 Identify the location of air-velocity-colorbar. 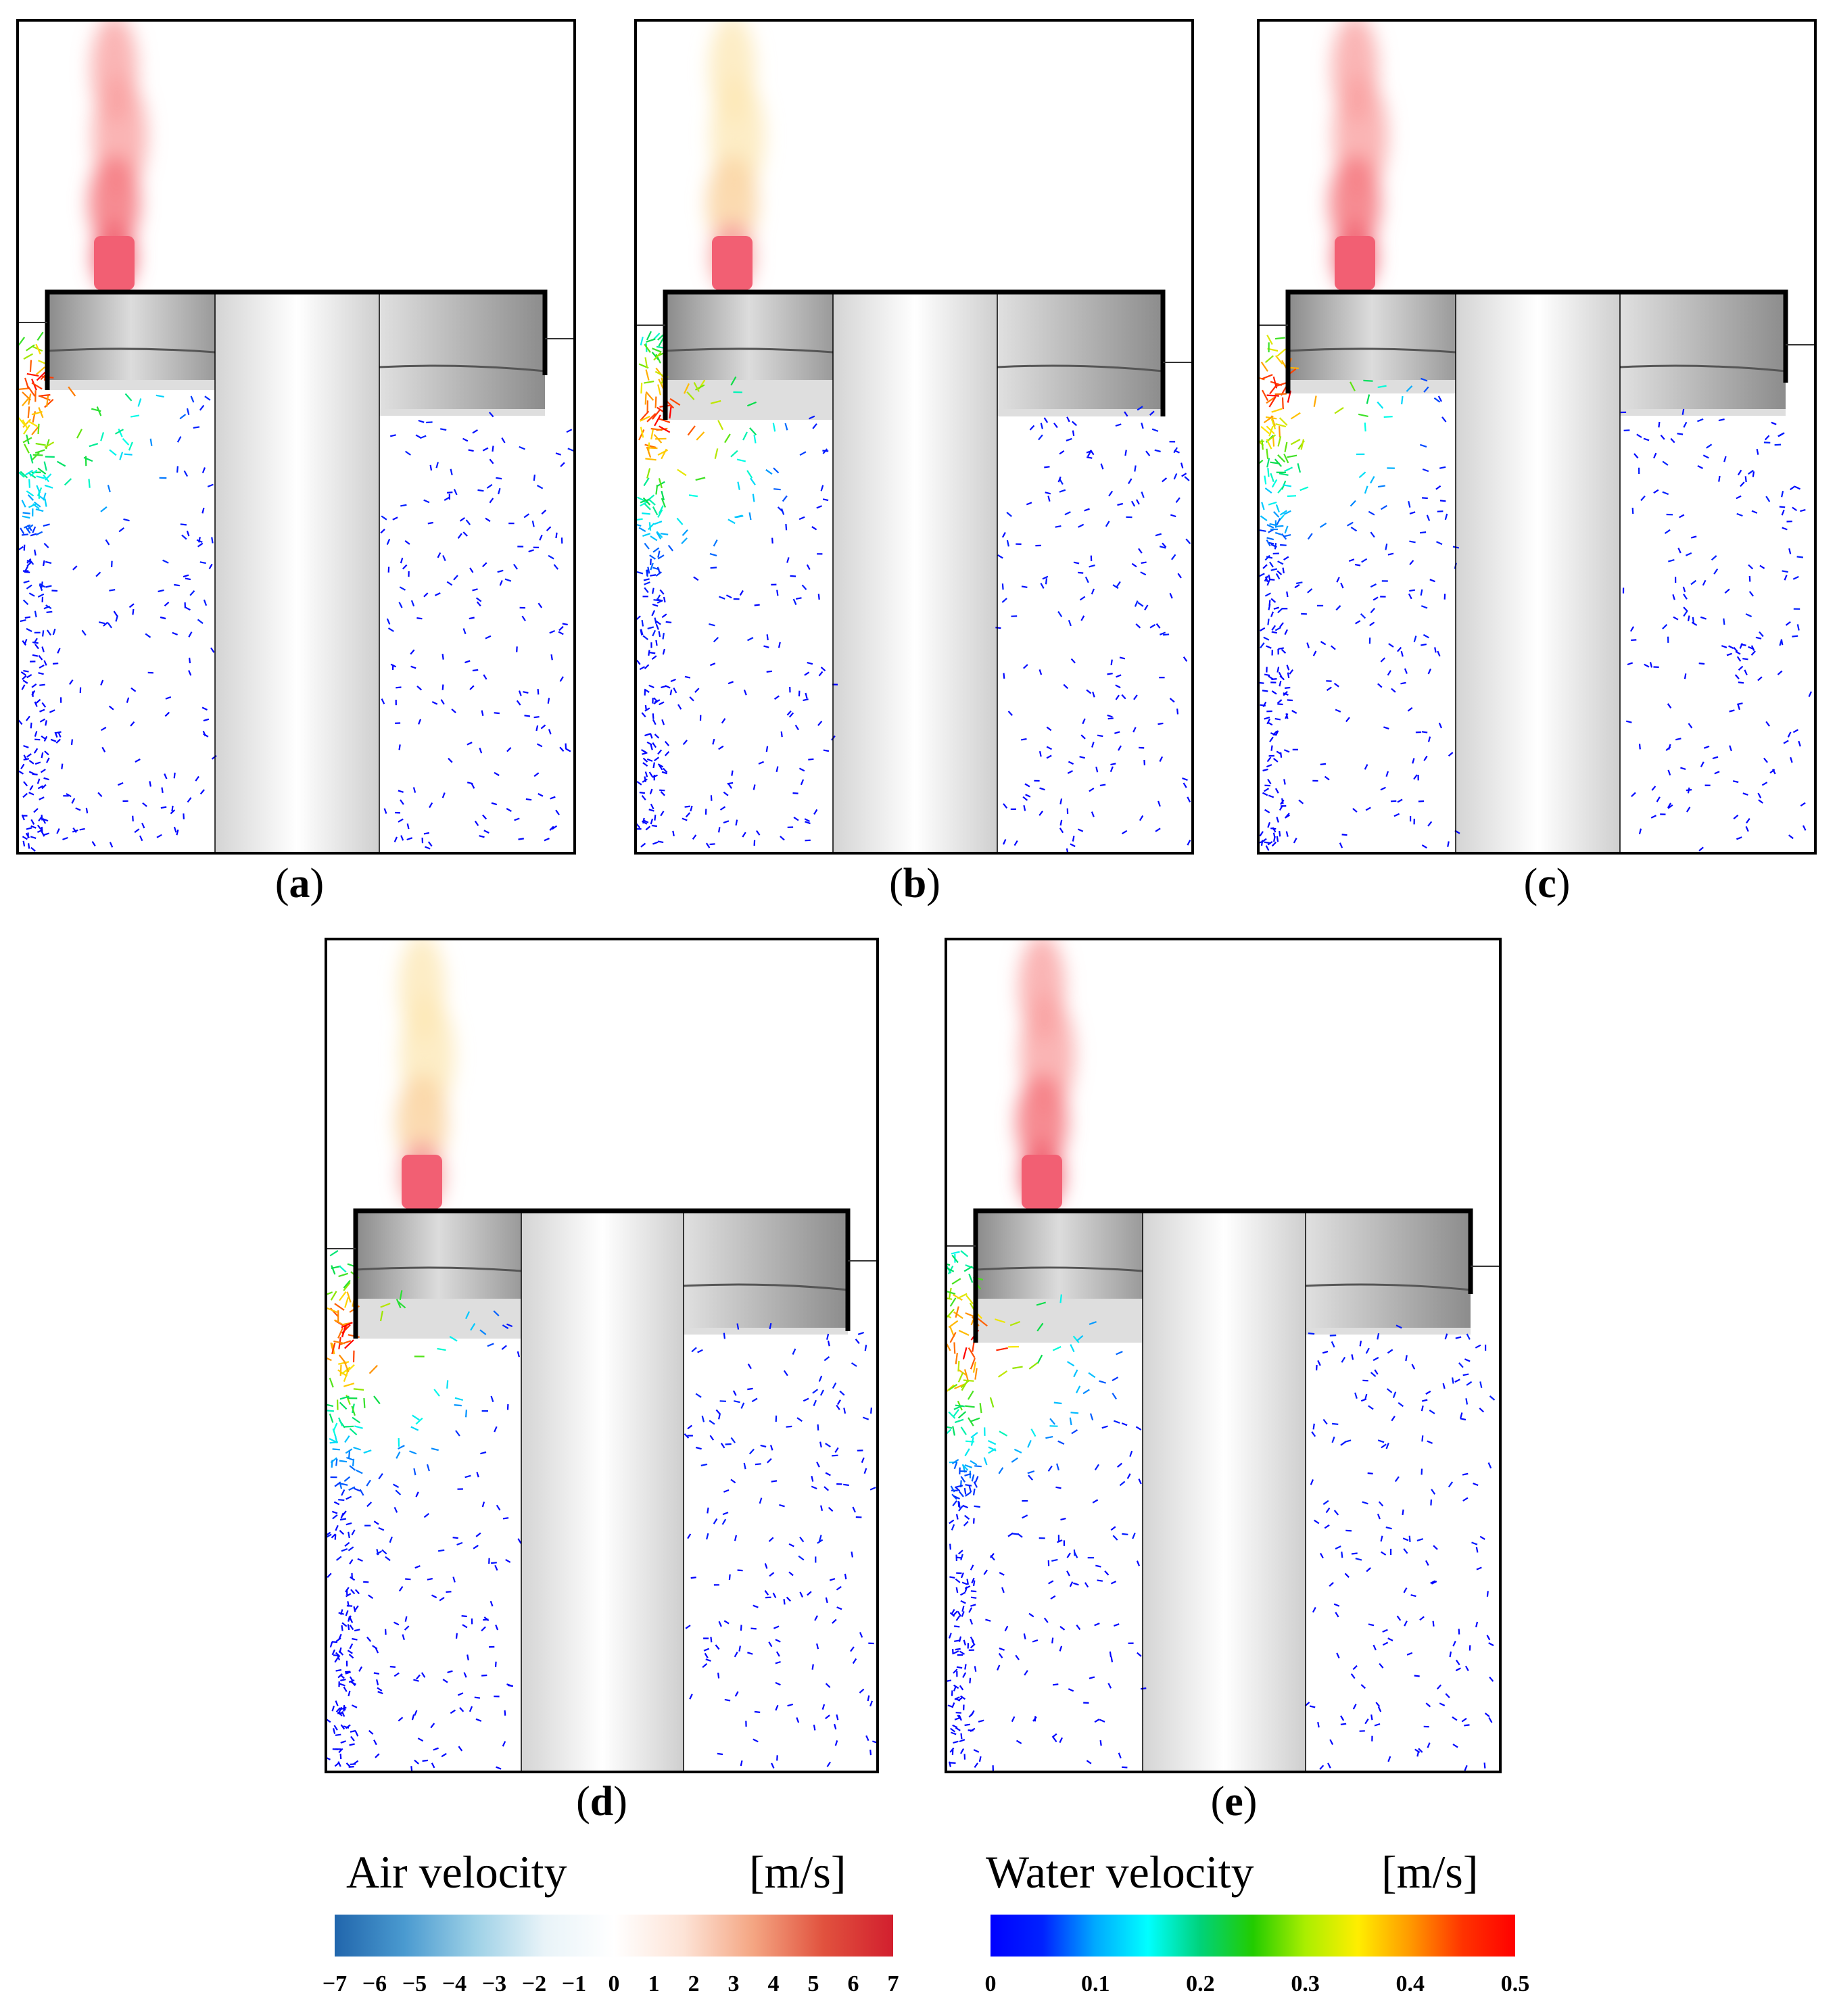
(614, 1936).